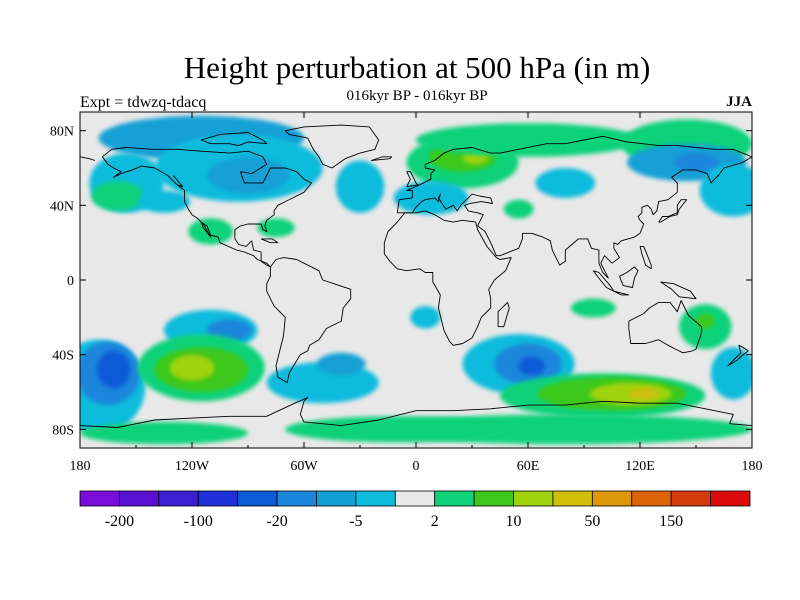  What do you see at coordinates (192, 466) in the screenshot?
I see `x-tick-label-1: 120W` at bounding box center [192, 466].